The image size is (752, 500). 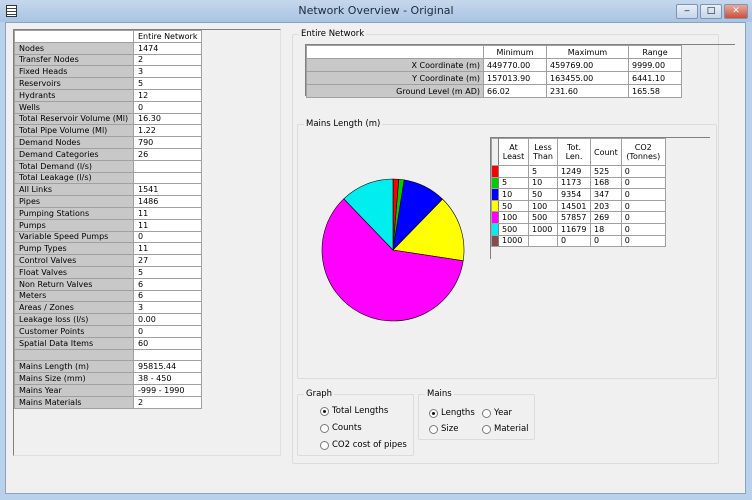 What do you see at coordinates (74, 284) in the screenshot?
I see `row-label: Non Return Valves` at bounding box center [74, 284].